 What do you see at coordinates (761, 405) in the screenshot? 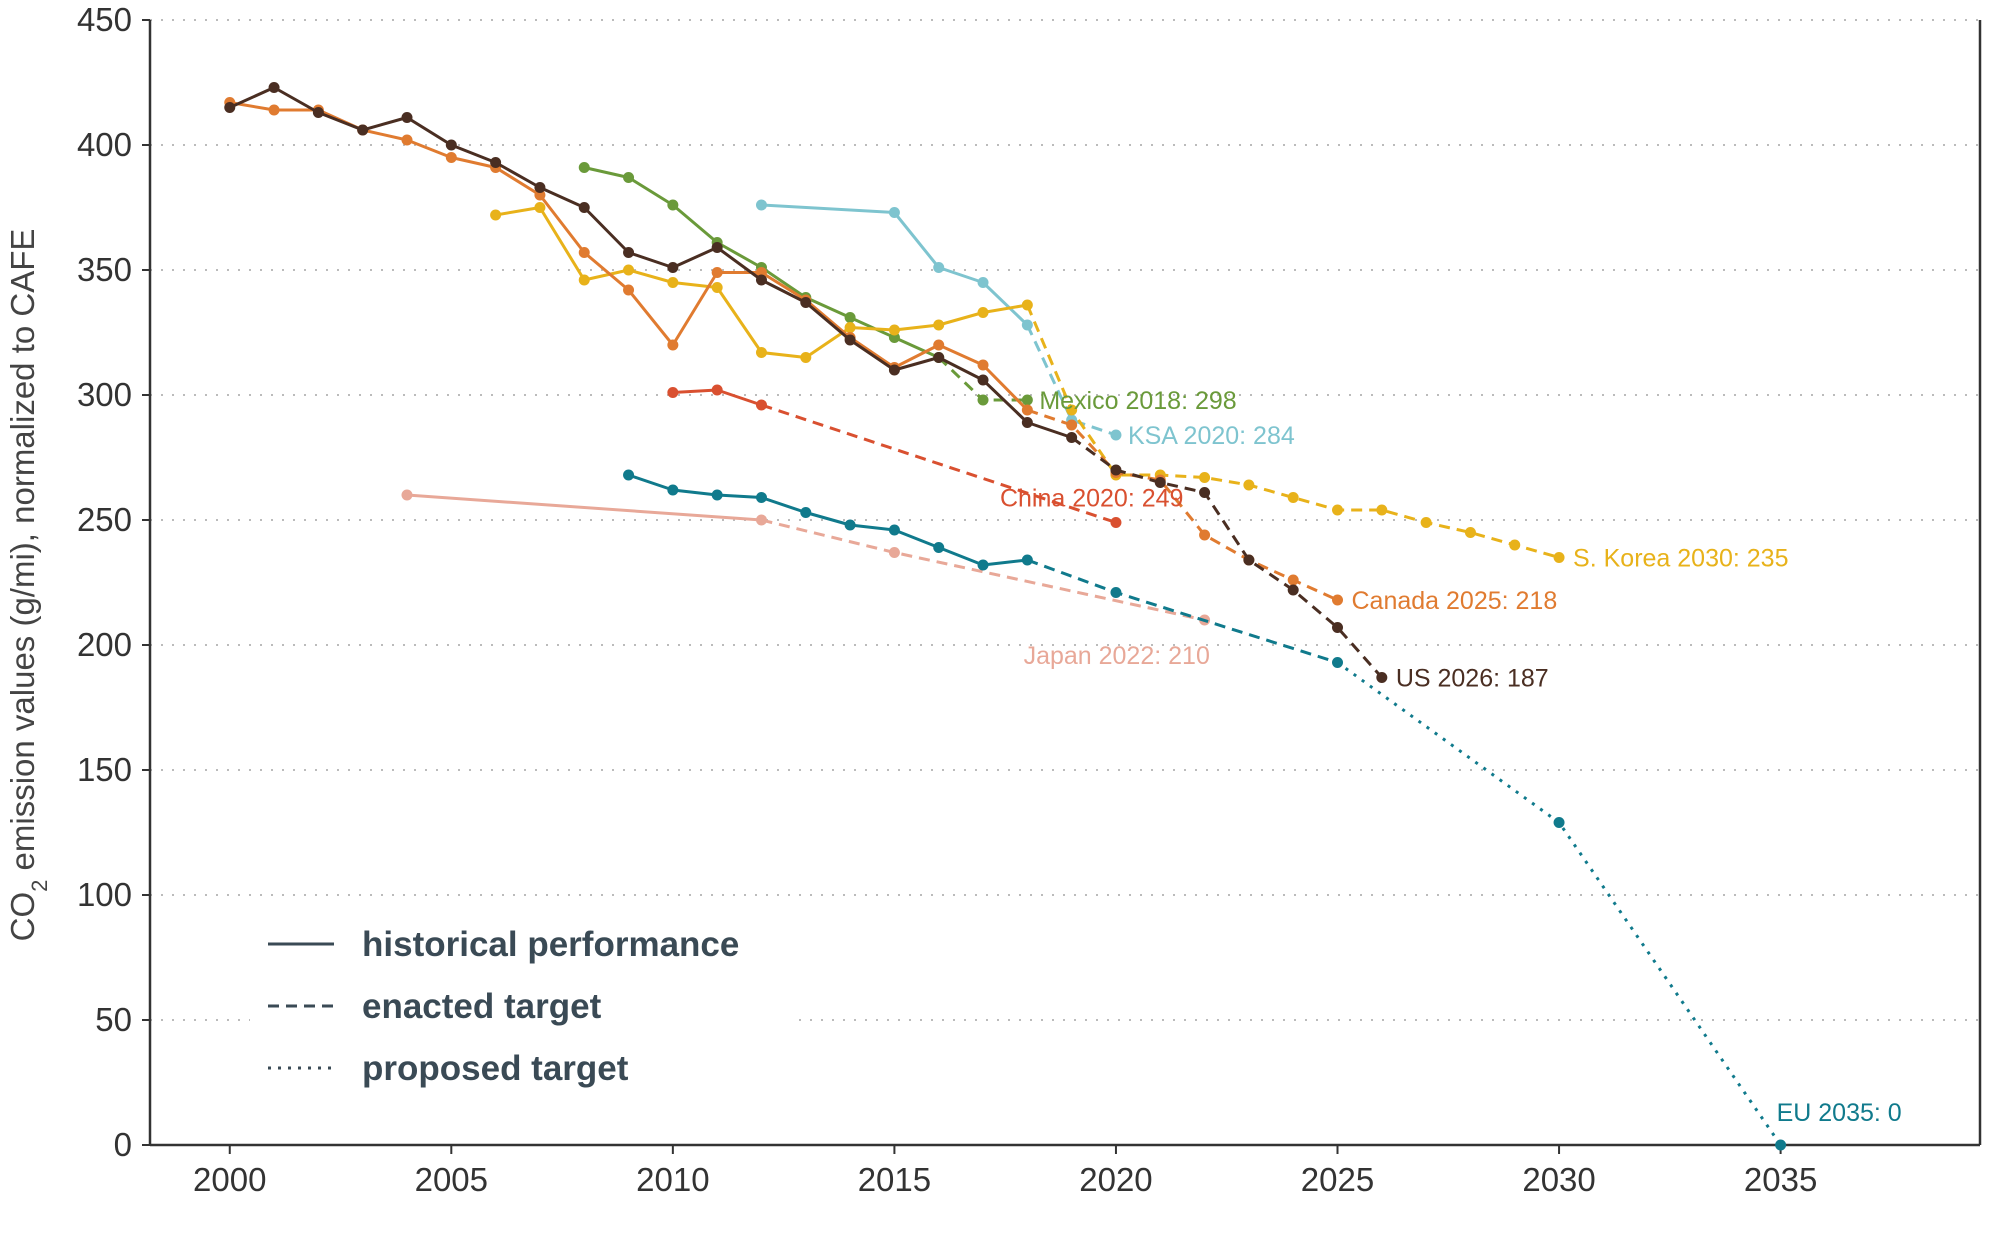
I see `point-china-2012` at bounding box center [761, 405].